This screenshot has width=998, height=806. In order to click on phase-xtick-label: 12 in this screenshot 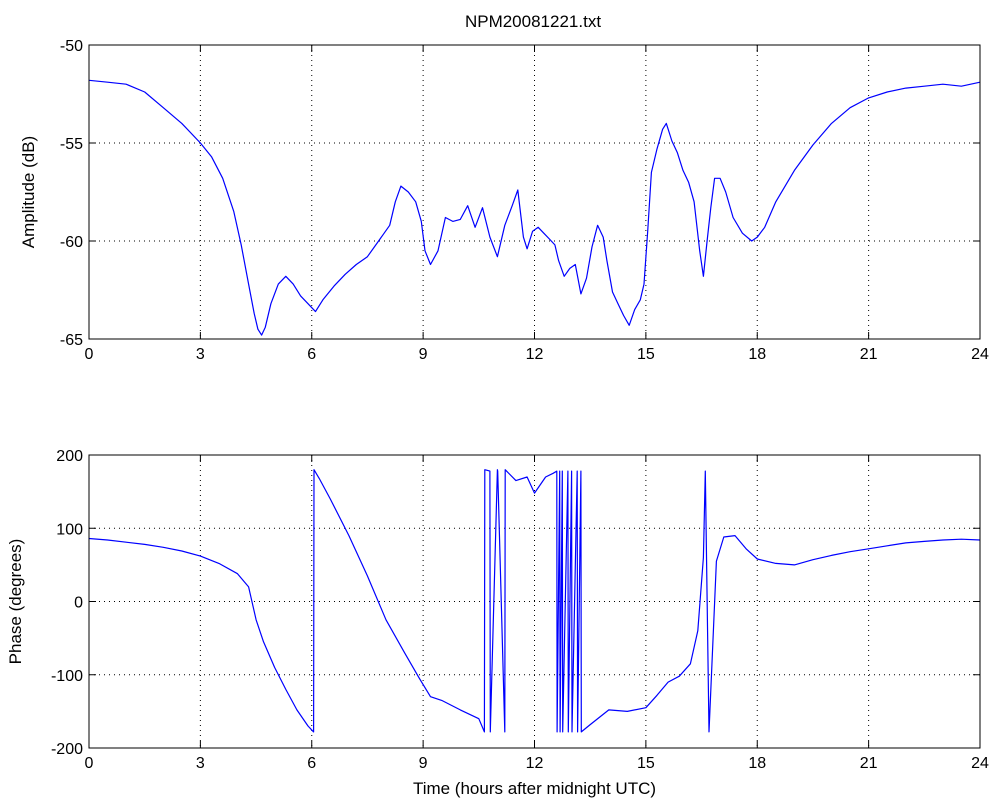, I will do `click(535, 763)`.